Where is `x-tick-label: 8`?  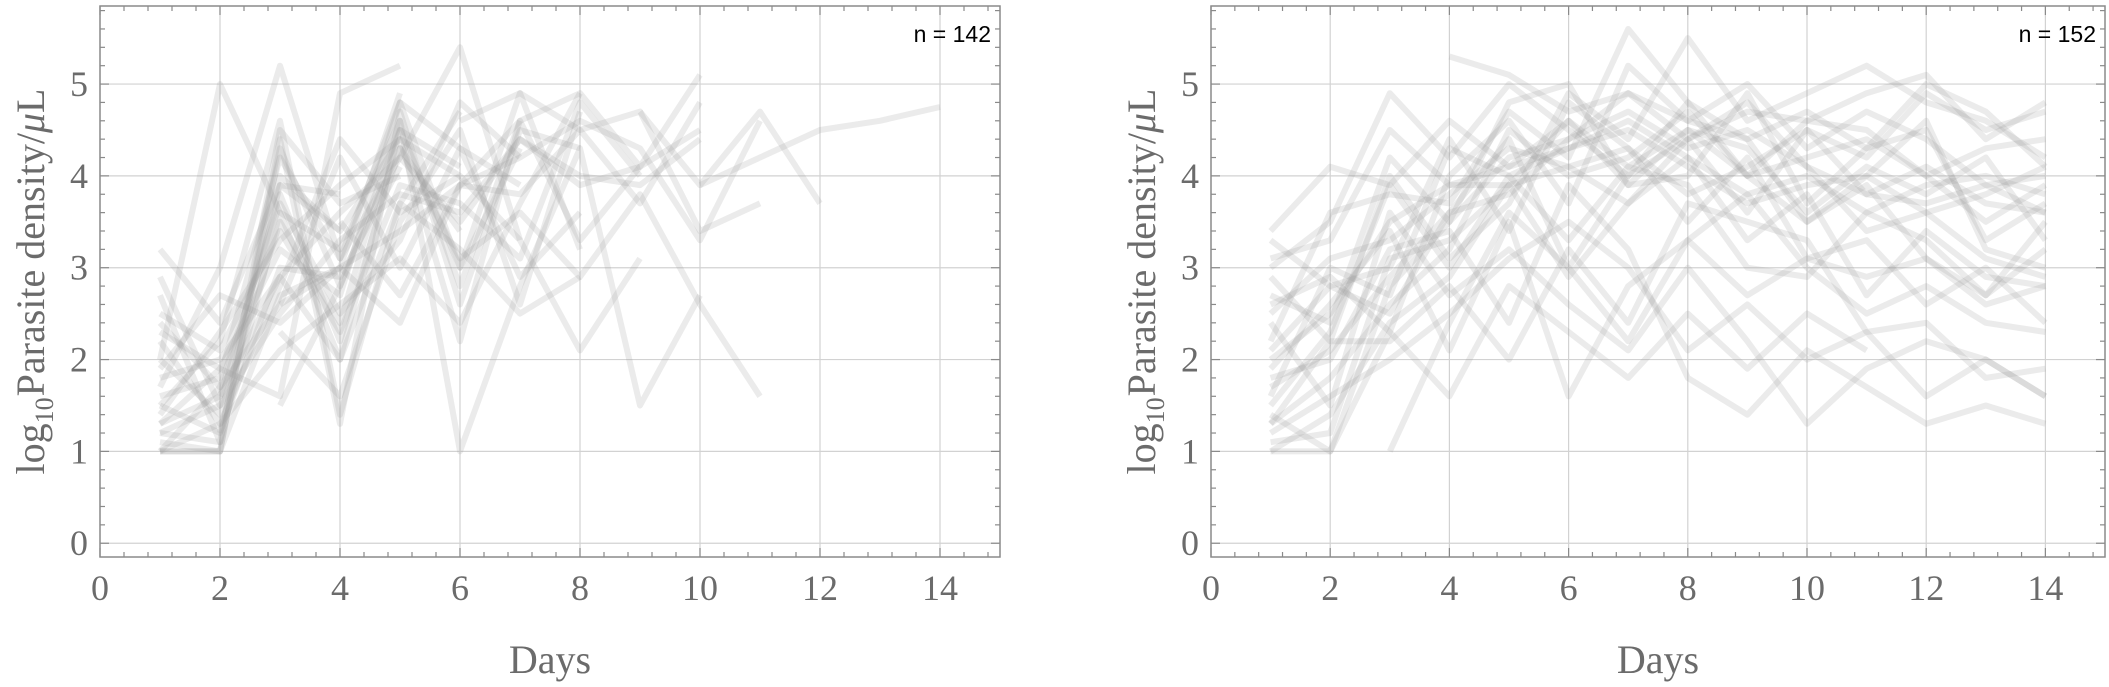 x-tick-label: 8 is located at coordinates (580, 588).